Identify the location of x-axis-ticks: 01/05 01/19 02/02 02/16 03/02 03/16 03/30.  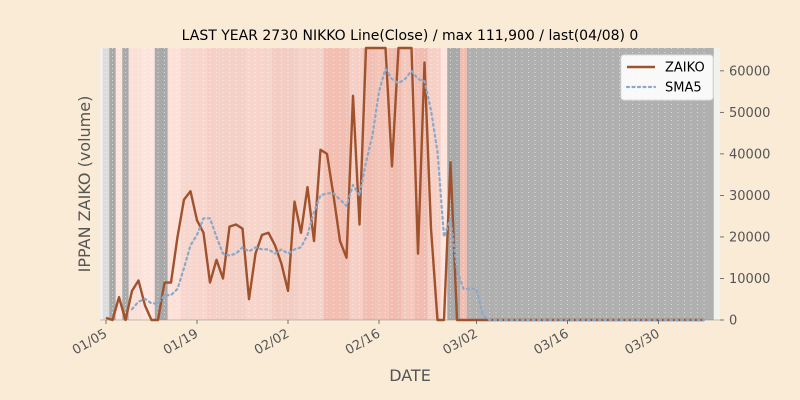
(366, 339).